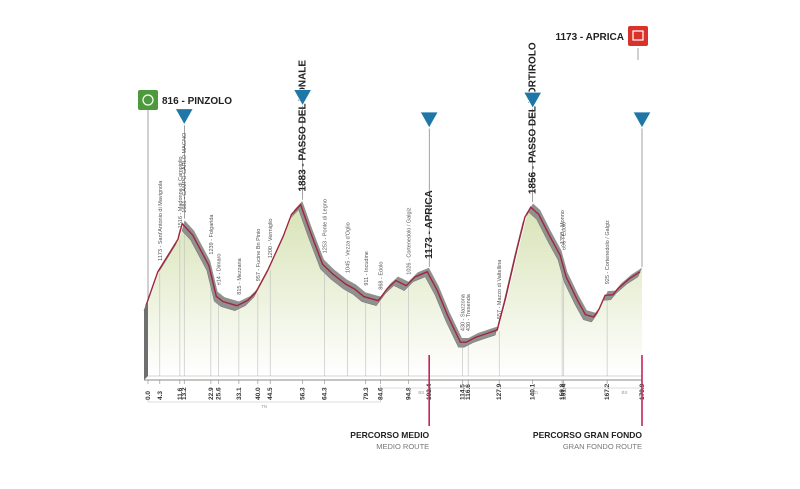  Describe the element at coordinates (185, 172) in the screenshot. I see `waypoint-label: 1681 - CAMPO CARLO MAGNO` at that location.